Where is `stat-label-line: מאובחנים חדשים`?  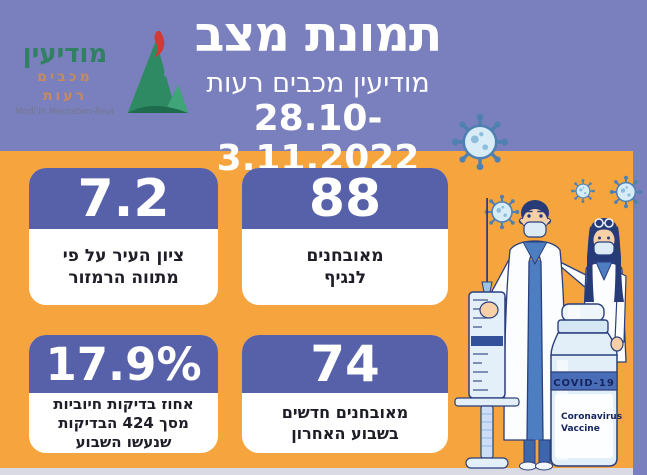 stat-label-line: מאובחנים חדשים is located at coordinates (345, 412).